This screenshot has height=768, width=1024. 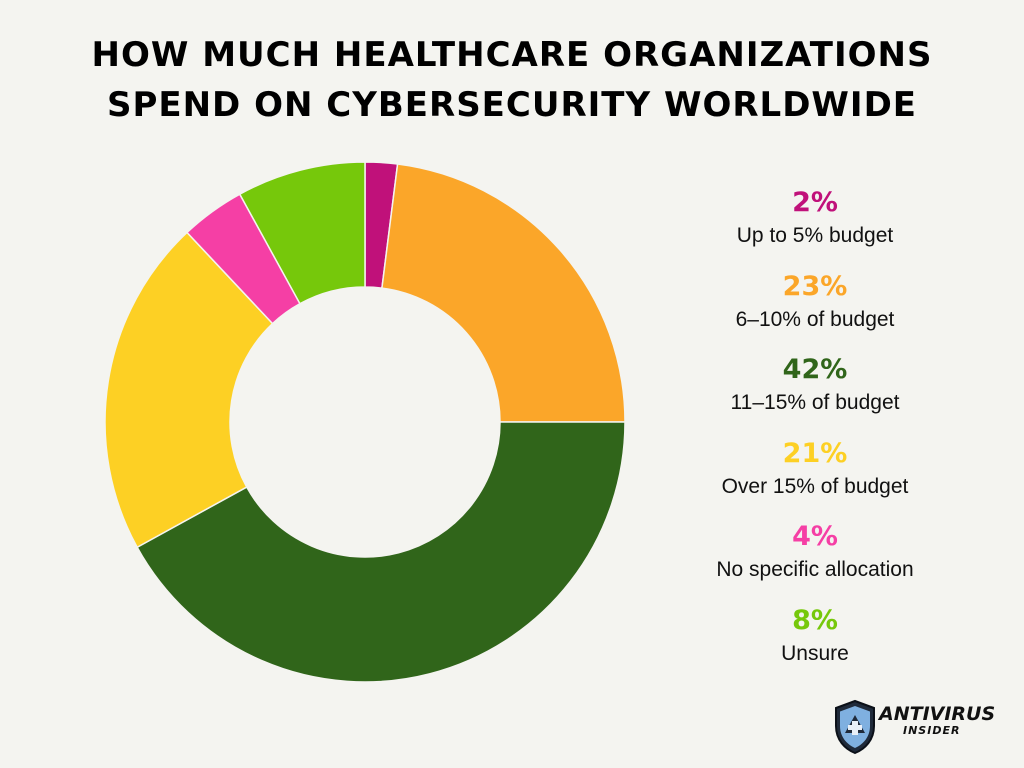 I want to click on legend-value: 23%, so click(x=815, y=286).